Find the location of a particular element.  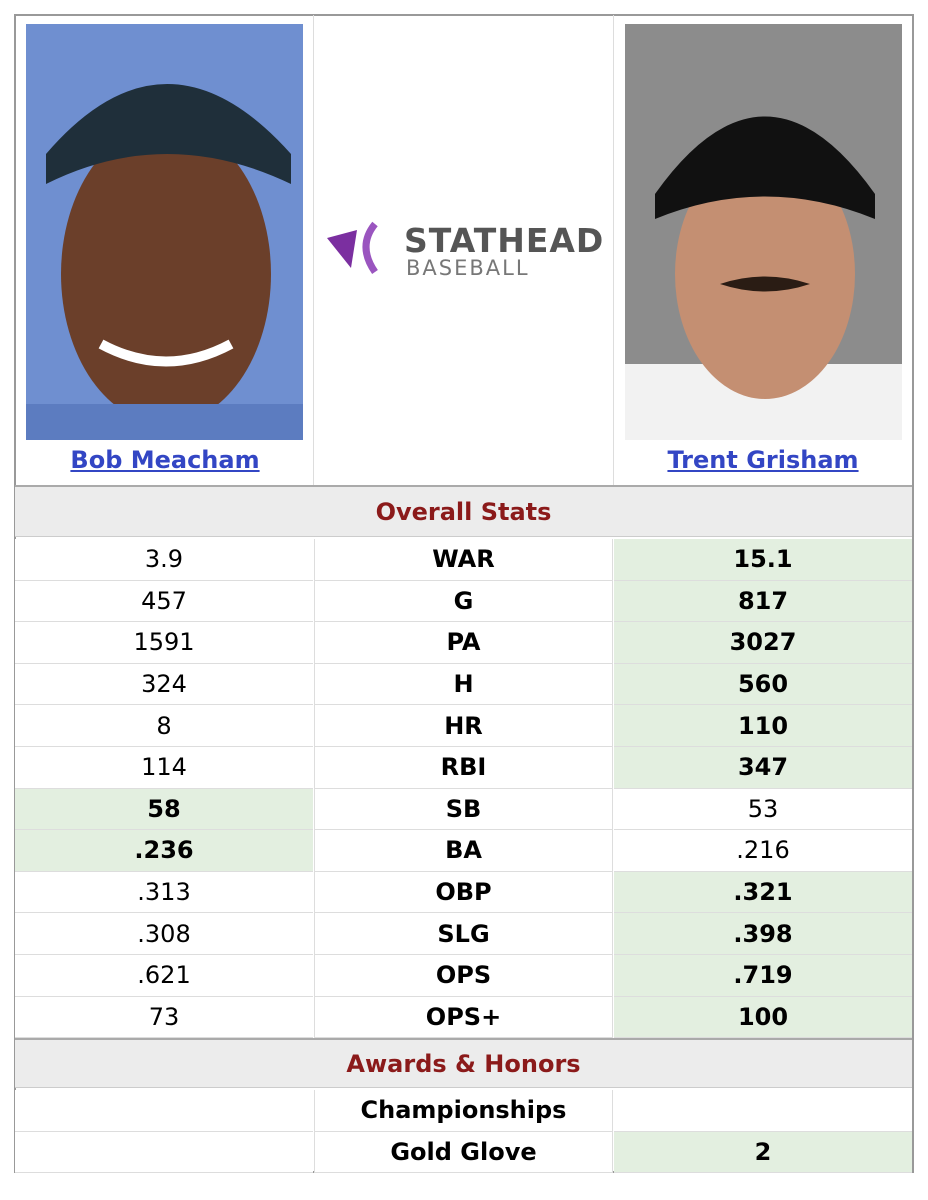

stat-value: .216 is located at coordinates (763, 851).